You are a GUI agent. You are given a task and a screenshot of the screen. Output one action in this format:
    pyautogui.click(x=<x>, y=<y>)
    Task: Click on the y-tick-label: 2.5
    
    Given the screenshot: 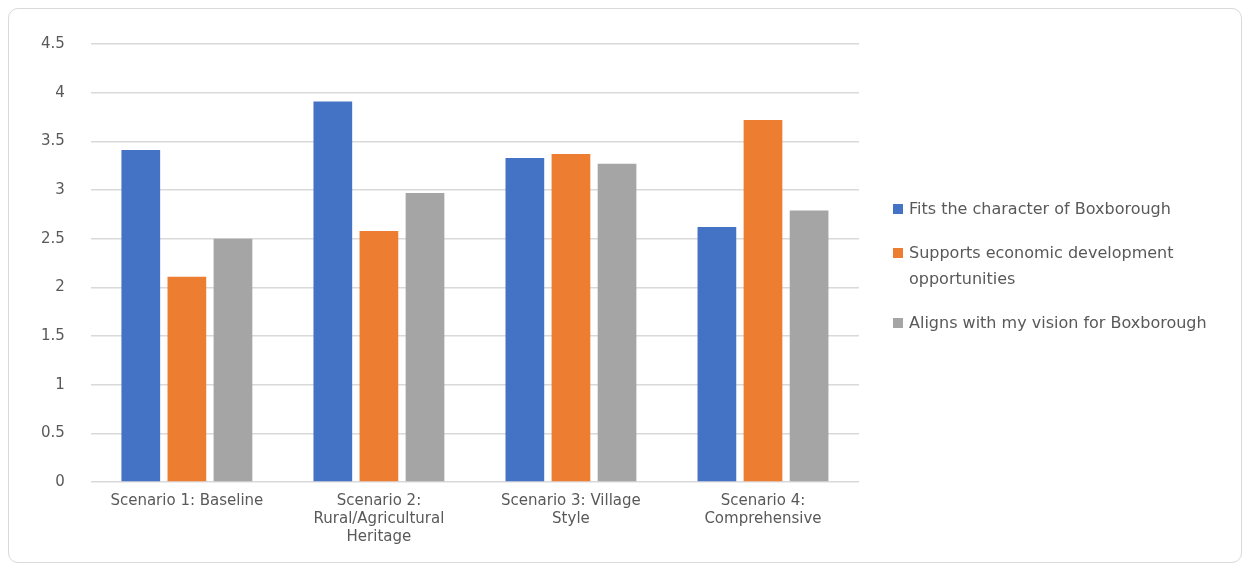 What is the action you would take?
    pyautogui.click(x=53, y=237)
    